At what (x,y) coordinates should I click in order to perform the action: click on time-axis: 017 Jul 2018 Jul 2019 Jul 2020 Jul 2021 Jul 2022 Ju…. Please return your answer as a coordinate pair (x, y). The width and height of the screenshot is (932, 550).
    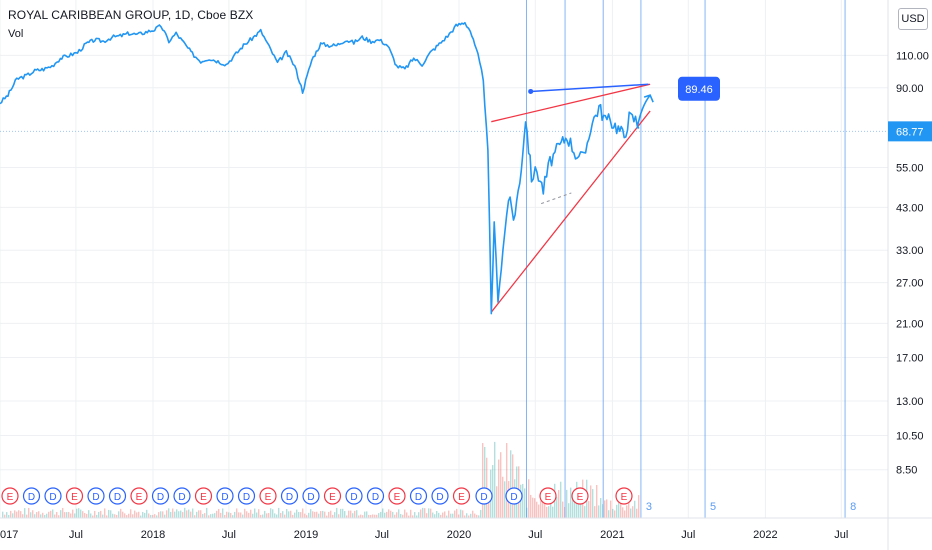
    Looking at the image, I should click on (466, 529).